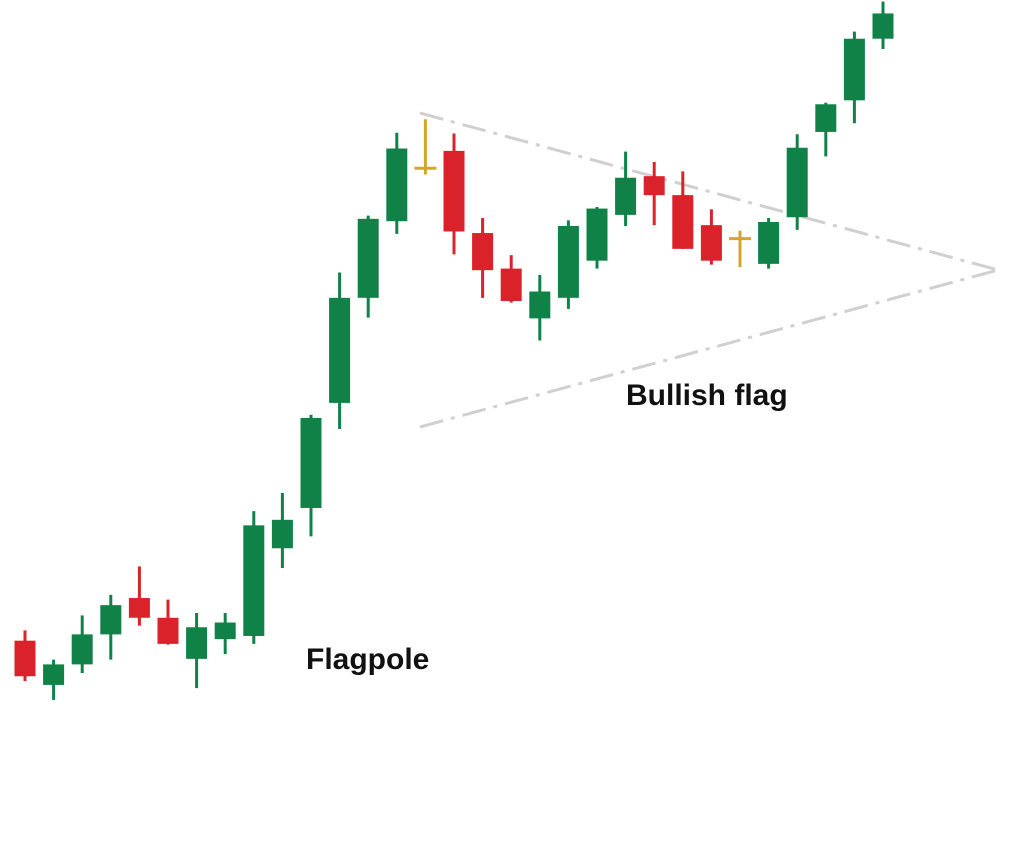 This screenshot has height=853, width=1024. I want to click on upper-trendline, so click(709, 191).